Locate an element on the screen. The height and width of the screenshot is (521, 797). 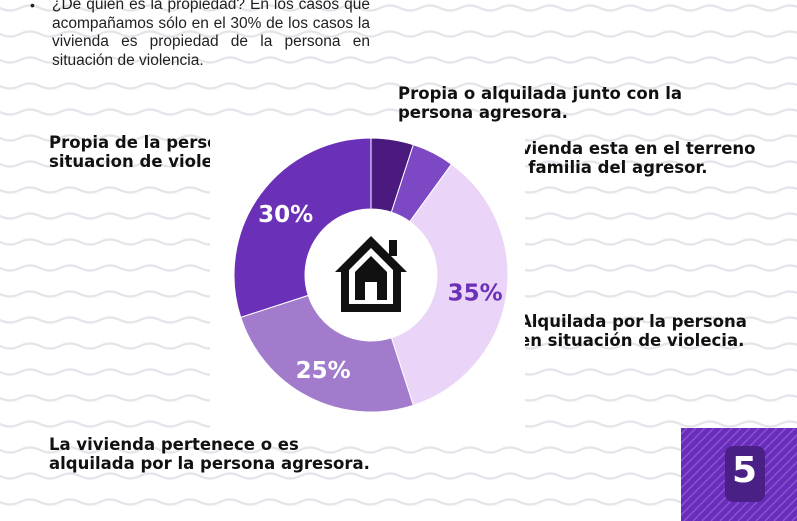
badge-number-backdrop is located at coordinates (745, 474).